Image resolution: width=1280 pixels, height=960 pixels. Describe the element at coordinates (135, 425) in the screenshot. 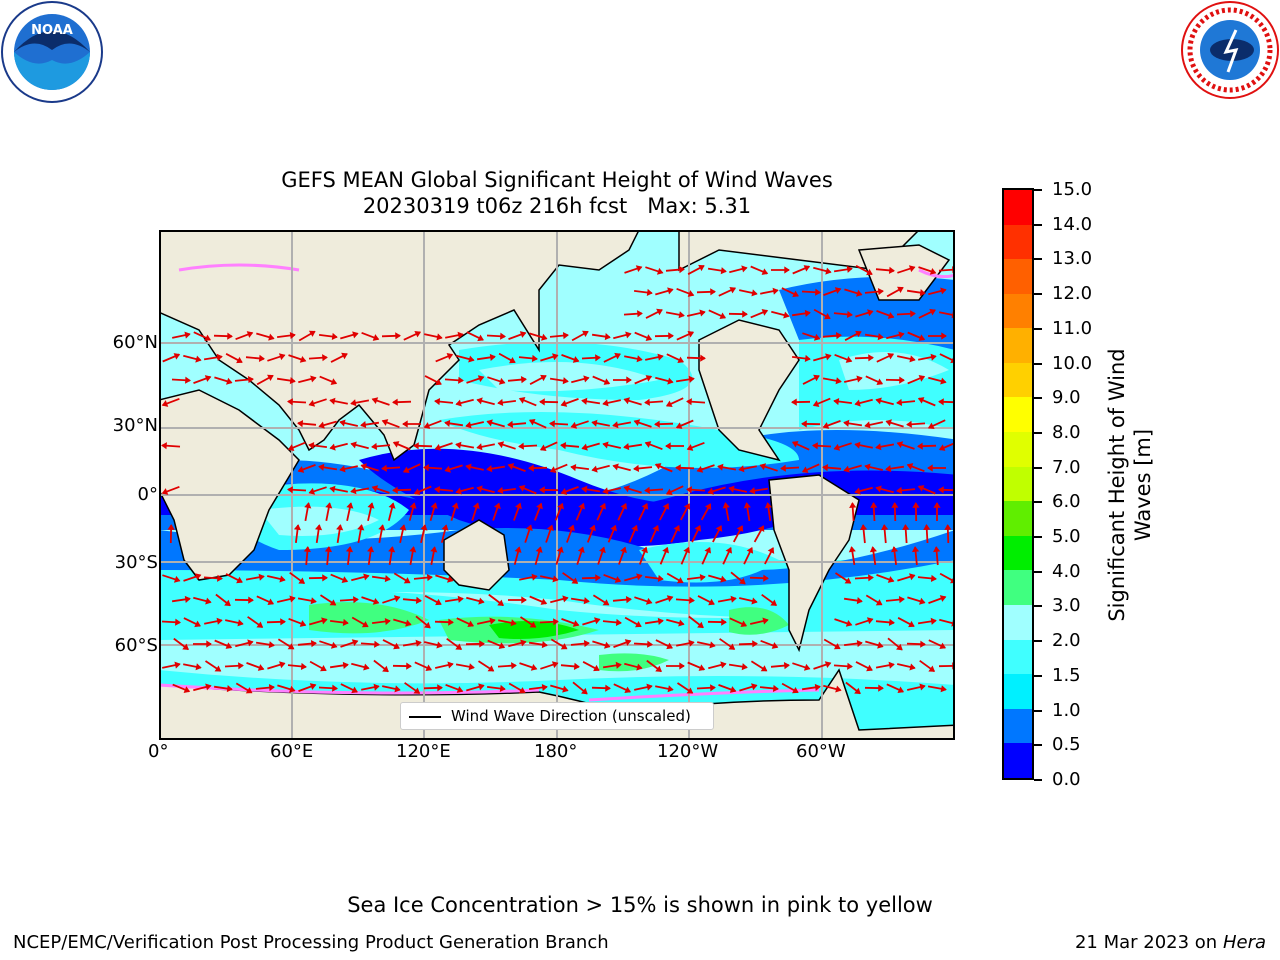

I see `lat-label: 30°N` at that location.